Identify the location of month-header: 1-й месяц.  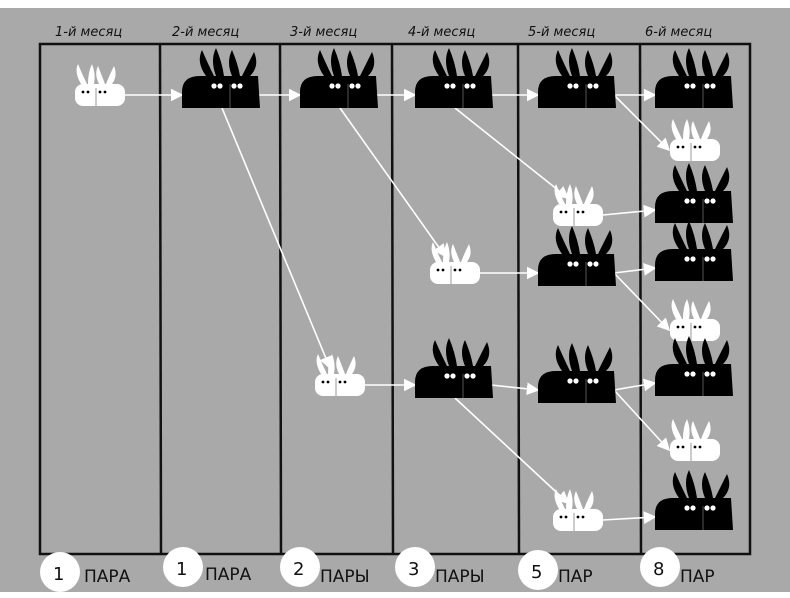
(88, 32).